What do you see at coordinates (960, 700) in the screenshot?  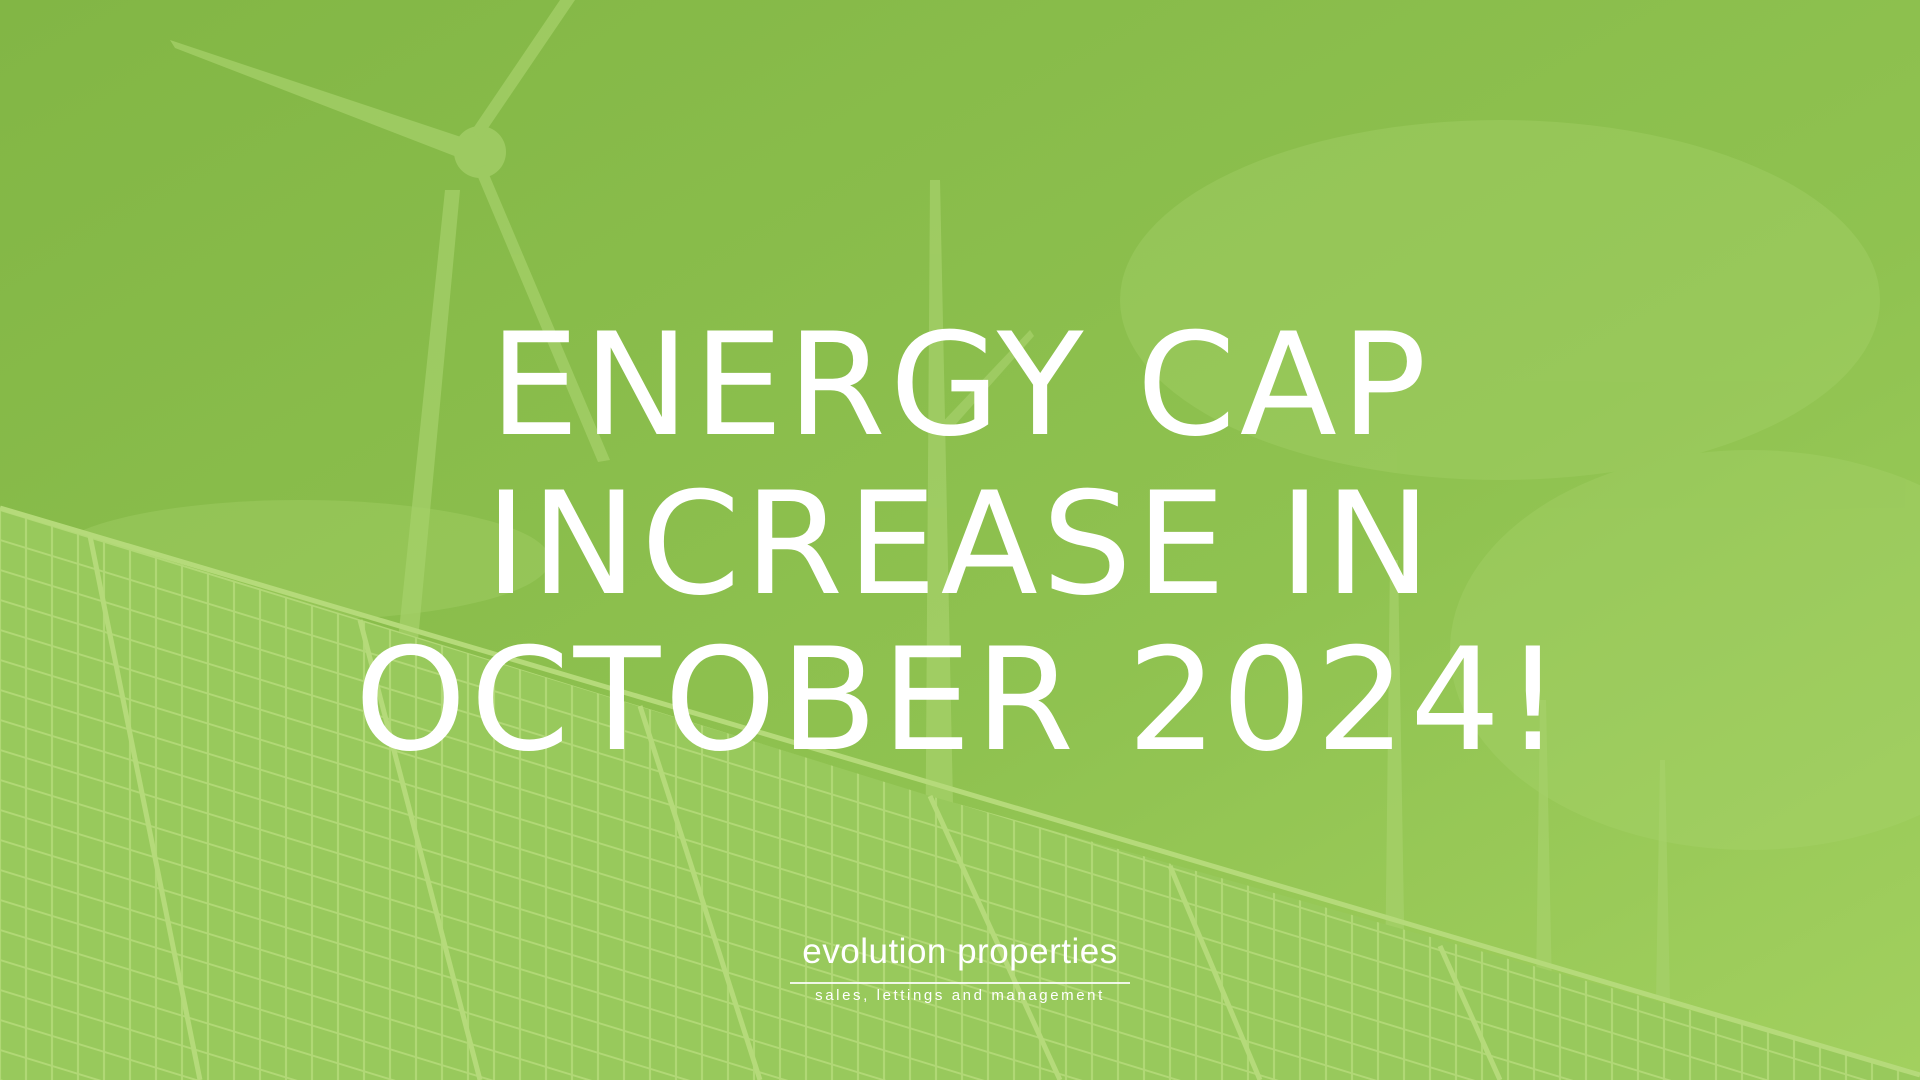 I see `headline-line: OCTOBER 2024!` at bounding box center [960, 700].